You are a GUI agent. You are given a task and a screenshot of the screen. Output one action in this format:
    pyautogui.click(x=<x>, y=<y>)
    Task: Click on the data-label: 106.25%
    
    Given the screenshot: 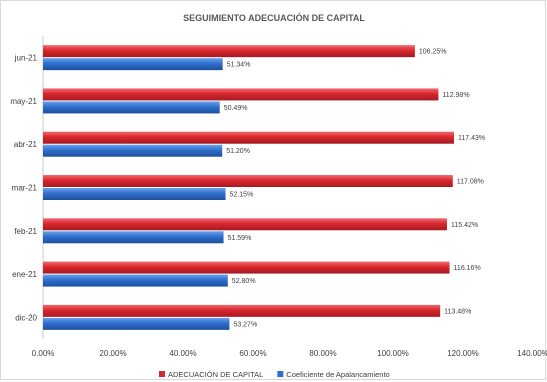 What is the action you would take?
    pyautogui.click(x=433, y=52)
    